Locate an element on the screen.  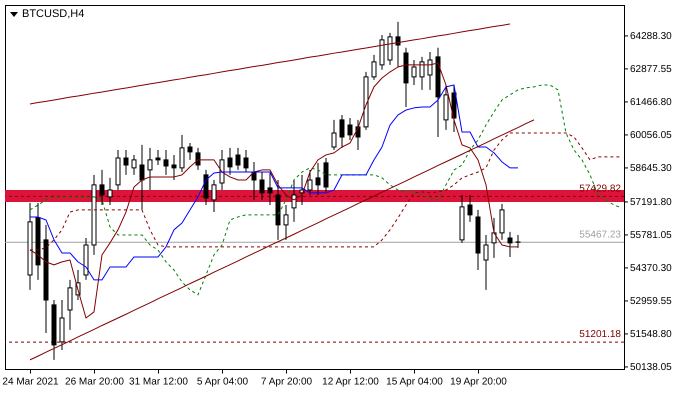
y-tick-label: 52959.55 is located at coordinates (651, 301).